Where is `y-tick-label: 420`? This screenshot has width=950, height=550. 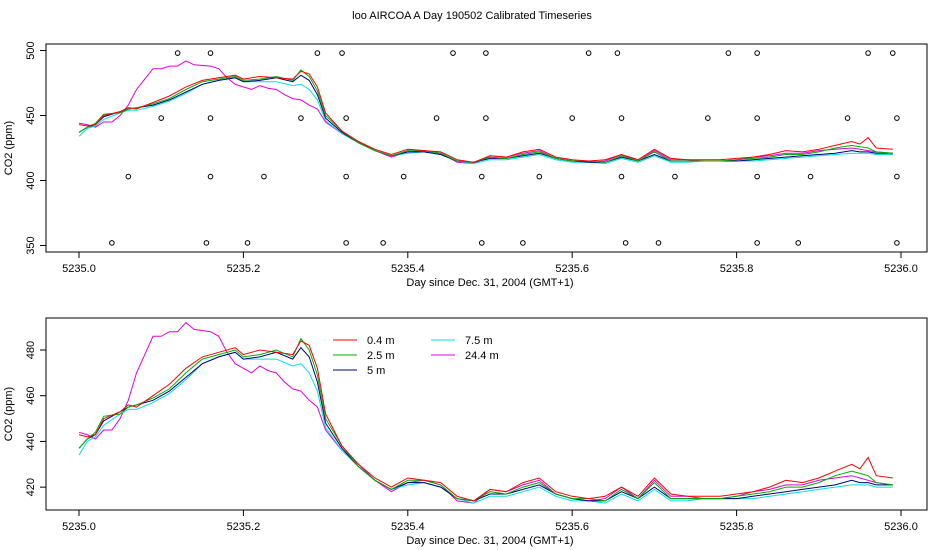
y-tick-label: 420 is located at coordinates (31, 487).